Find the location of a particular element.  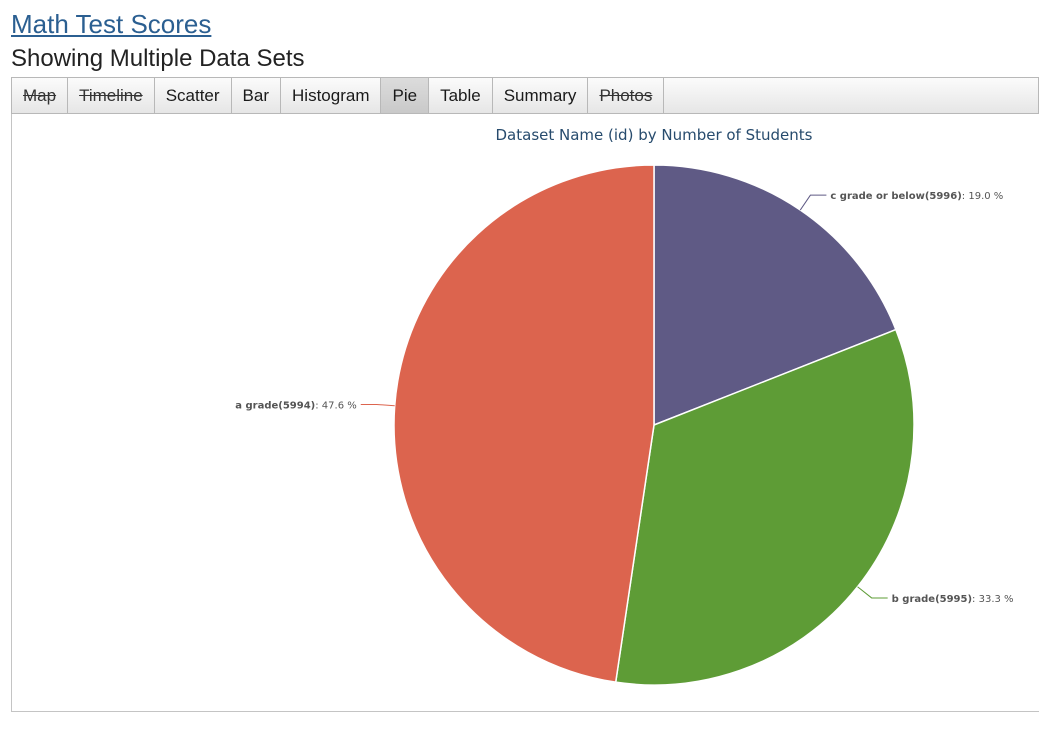

connector-b-grade is located at coordinates (872, 592).